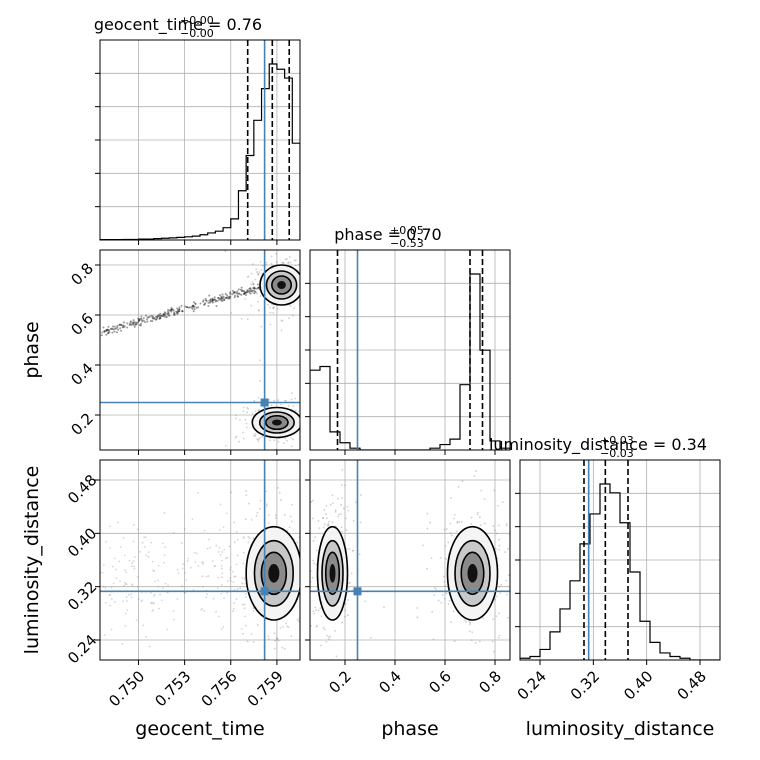 Image resolution: width=760 pixels, height=760 pixels. What do you see at coordinates (618, 560) in the screenshot?
I see `hist-panel-luminosity_distance` at bounding box center [618, 560].